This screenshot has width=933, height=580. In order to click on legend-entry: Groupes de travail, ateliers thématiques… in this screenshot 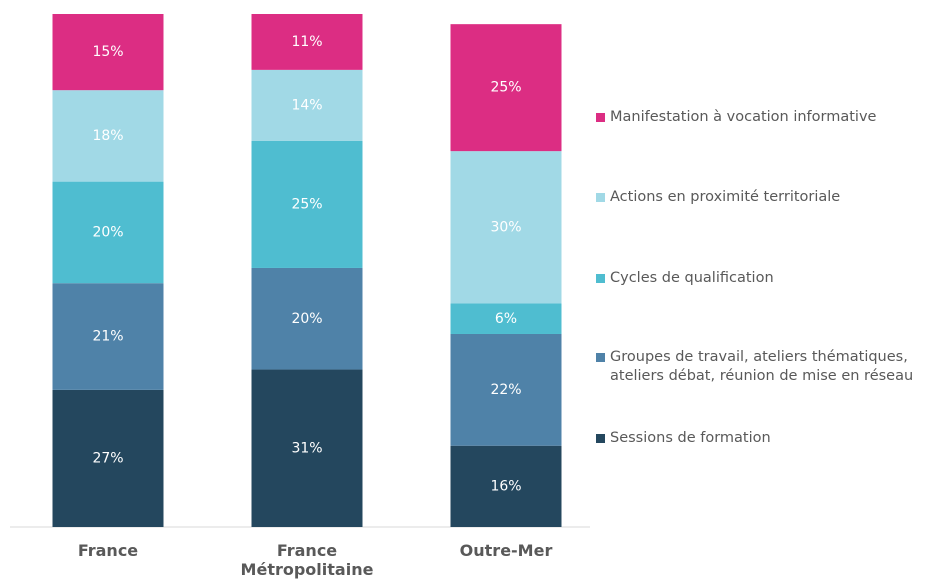, I will do `click(764, 367)`.